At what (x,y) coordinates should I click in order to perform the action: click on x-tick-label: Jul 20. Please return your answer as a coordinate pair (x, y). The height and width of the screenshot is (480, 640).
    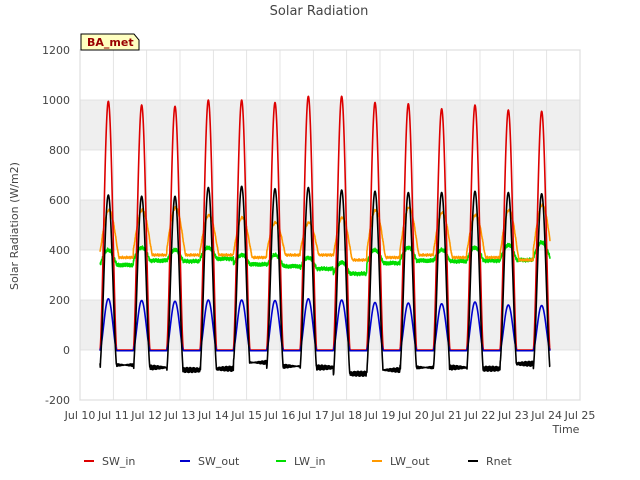
    Looking at the image, I should click on (413, 415).